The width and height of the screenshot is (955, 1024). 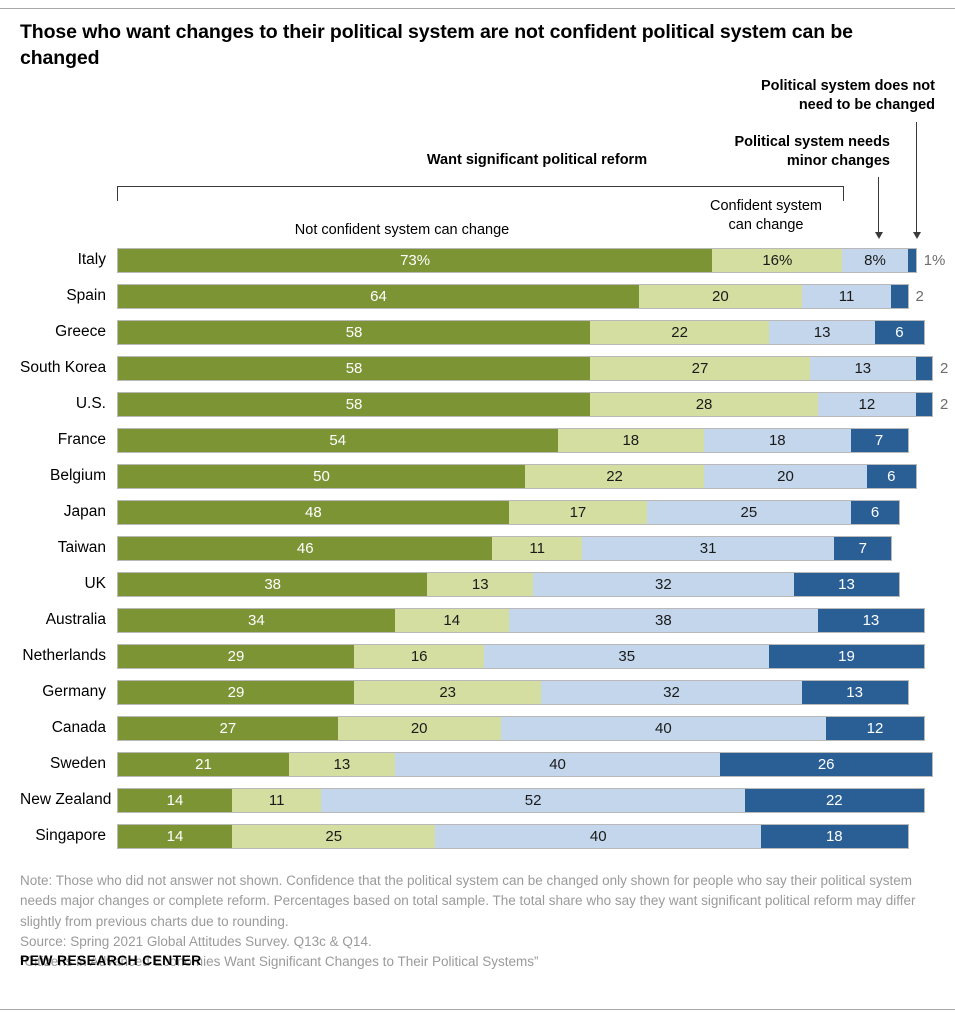 I want to click on bar-segment-2: 13, so click(x=341, y=764).